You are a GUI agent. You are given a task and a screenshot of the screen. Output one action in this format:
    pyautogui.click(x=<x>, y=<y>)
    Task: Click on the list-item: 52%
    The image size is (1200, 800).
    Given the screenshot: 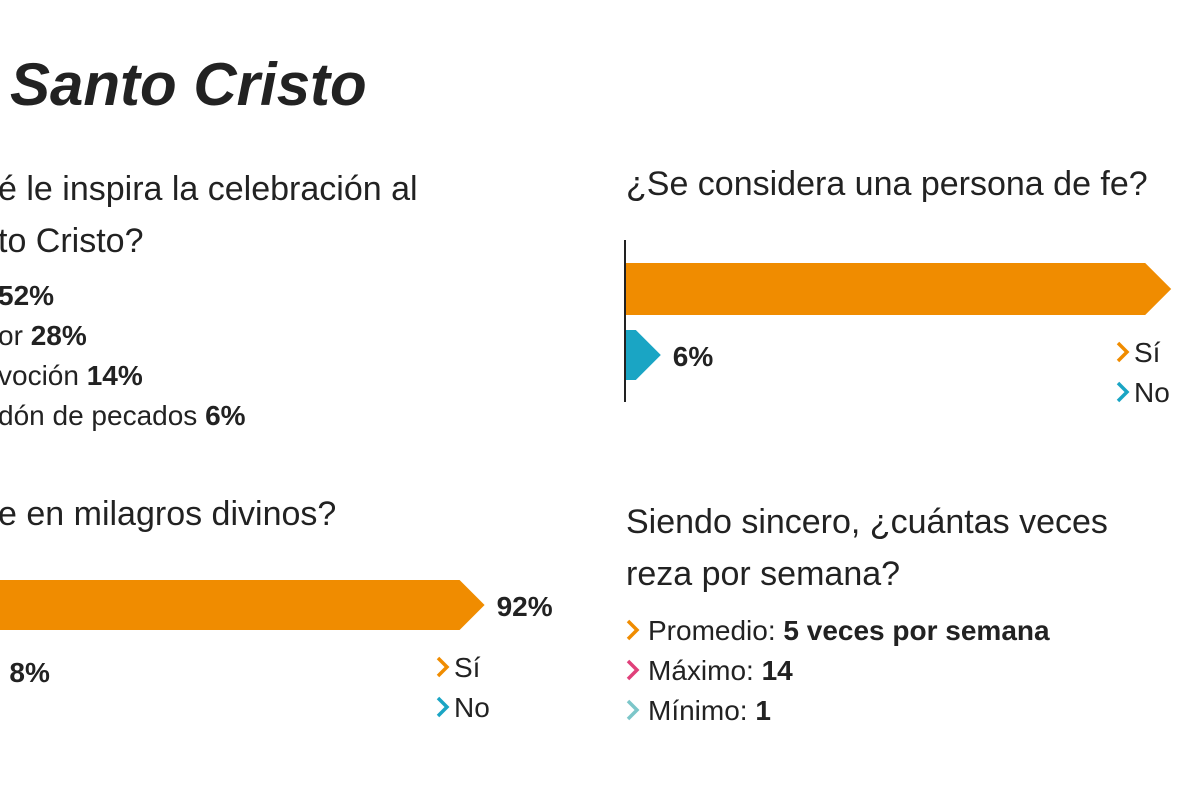 What is the action you would take?
    pyautogui.click(x=27, y=295)
    